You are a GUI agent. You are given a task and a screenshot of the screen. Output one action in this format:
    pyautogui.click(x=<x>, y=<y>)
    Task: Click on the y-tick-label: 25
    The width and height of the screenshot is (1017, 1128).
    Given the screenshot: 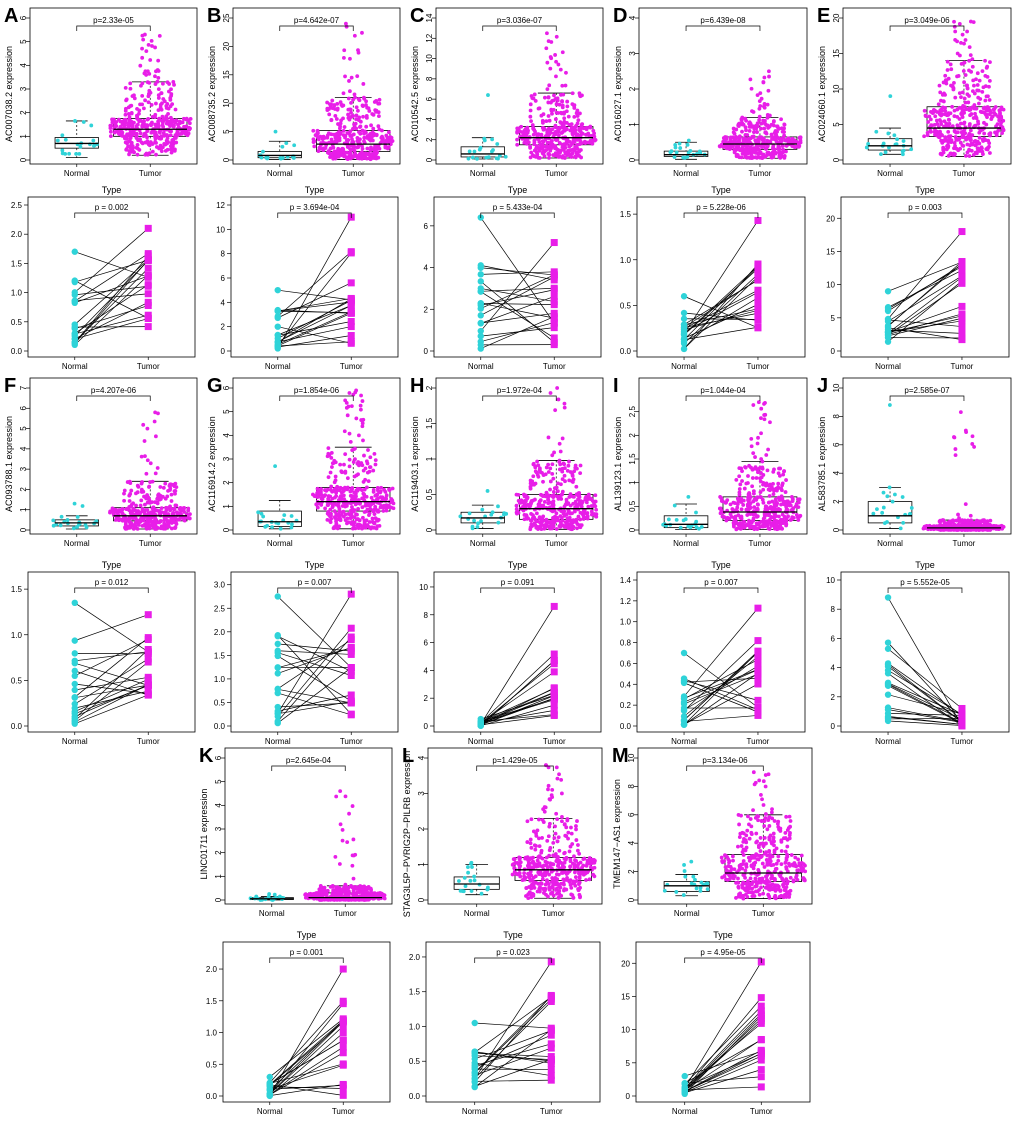 What is the action you would take?
    pyautogui.click(x=226, y=17)
    